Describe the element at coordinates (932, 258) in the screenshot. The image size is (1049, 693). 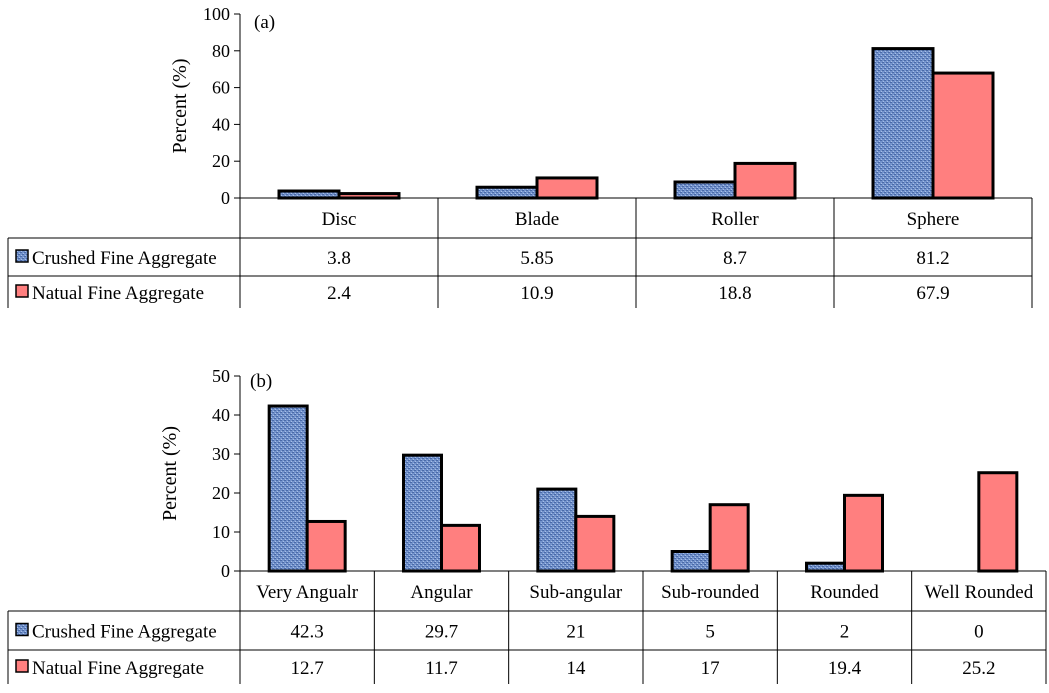
I see `data-label: 81.2` at that location.